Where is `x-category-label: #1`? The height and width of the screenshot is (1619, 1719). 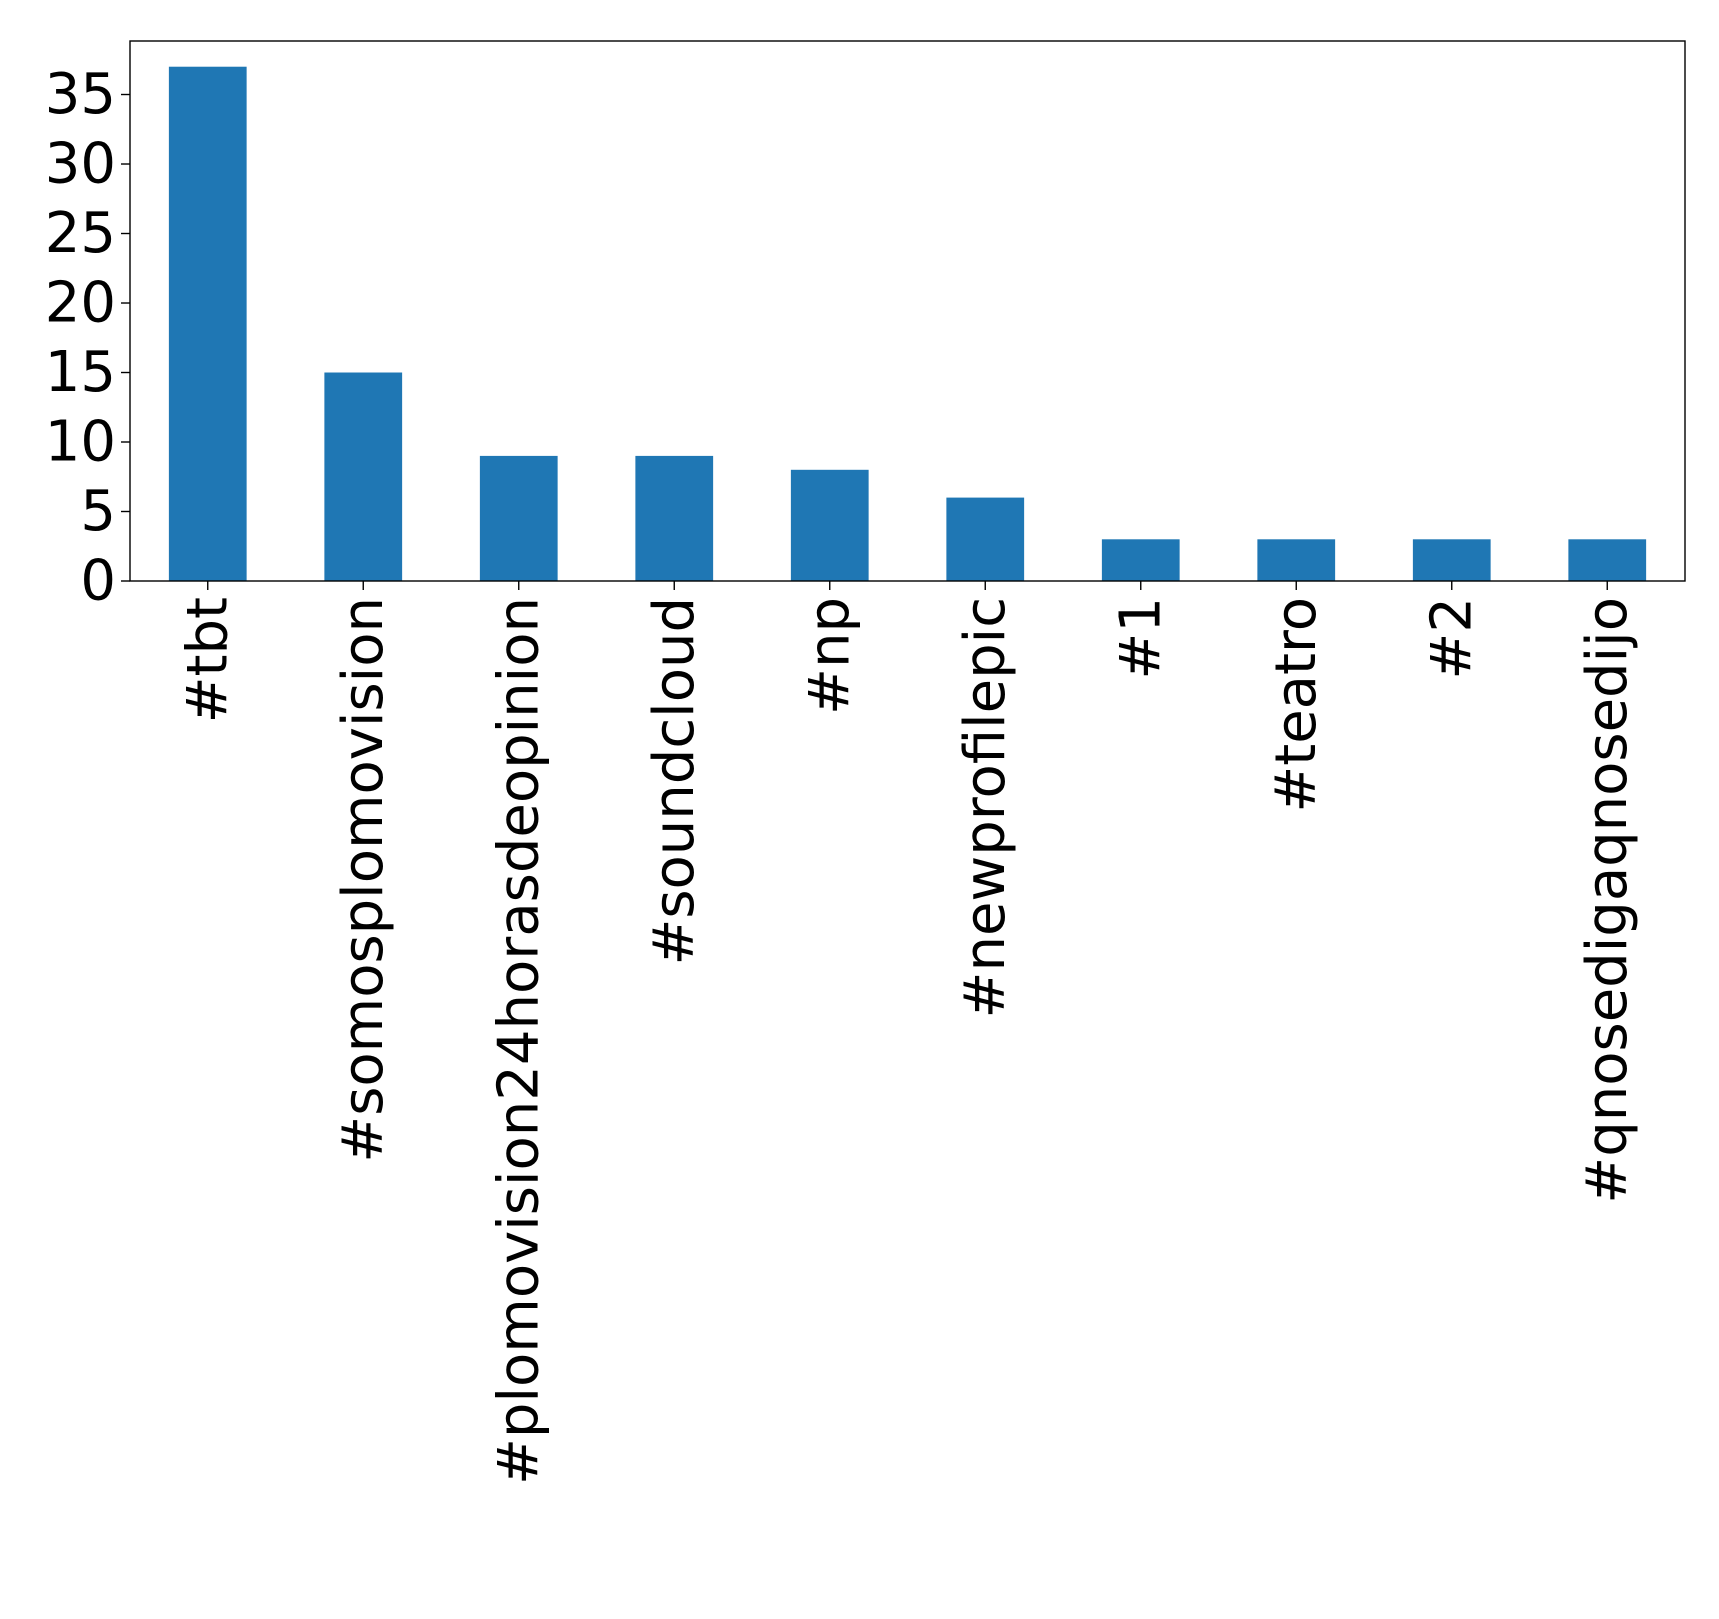
x-category-label: #1 is located at coordinates (1140, 638).